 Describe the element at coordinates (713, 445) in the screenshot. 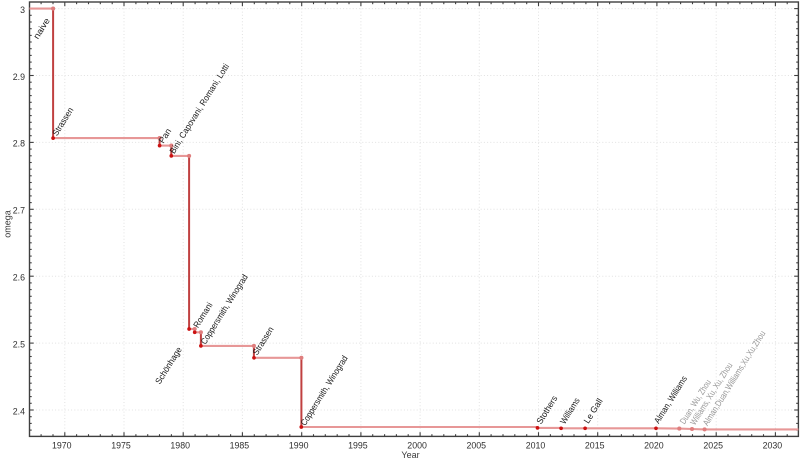

I see `svg-text: 2025` at that location.